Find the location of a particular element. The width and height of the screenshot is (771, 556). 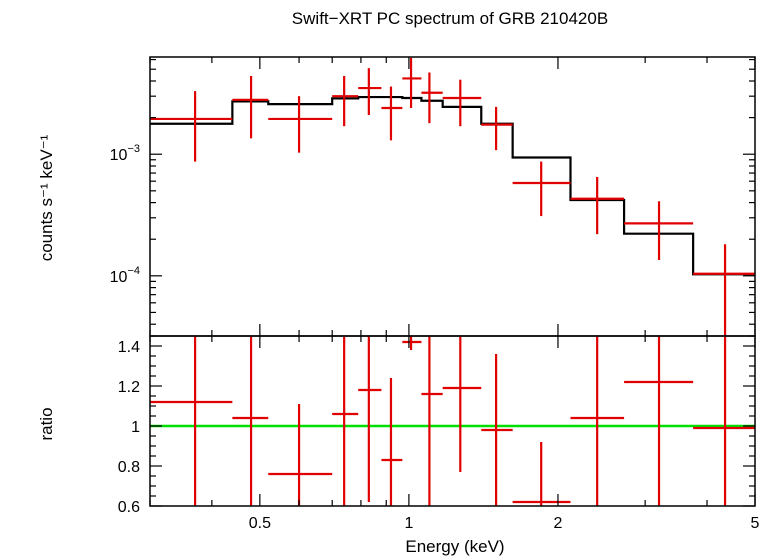

top-panel-ylabel: counts s⁻¹ keV⁻¹ is located at coordinates (46, 197).